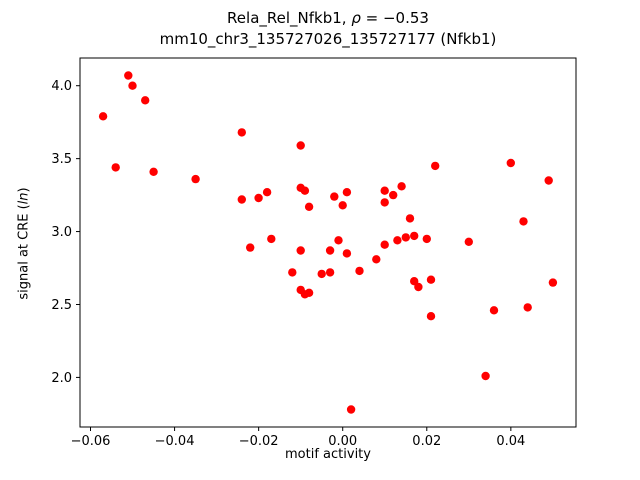 The width and height of the screenshot is (640, 480). Describe the element at coordinates (328, 454) in the screenshot. I see `x-axis-label: motif activity` at that location.